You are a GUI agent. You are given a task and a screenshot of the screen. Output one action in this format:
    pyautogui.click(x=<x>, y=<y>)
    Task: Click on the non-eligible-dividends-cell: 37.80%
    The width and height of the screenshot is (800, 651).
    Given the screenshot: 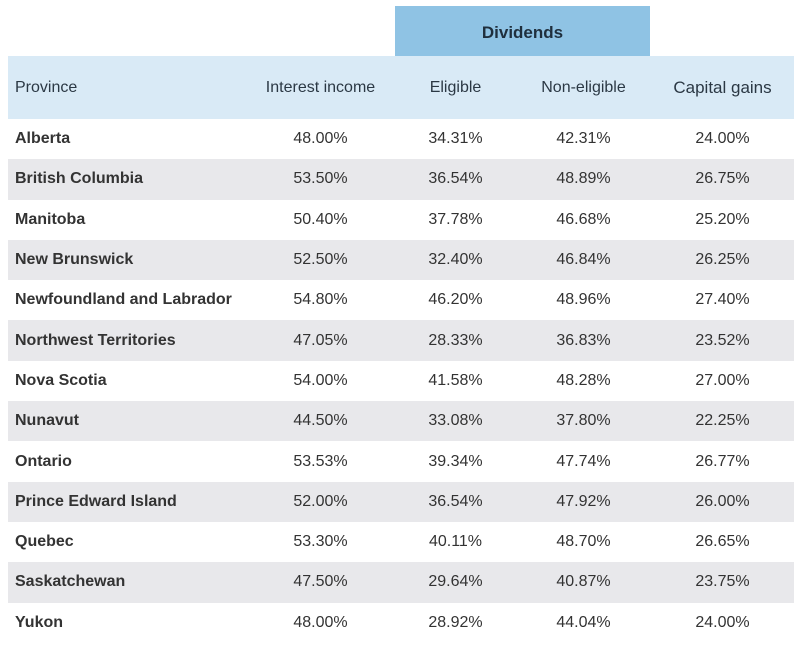 What is the action you would take?
    pyautogui.click(x=583, y=421)
    